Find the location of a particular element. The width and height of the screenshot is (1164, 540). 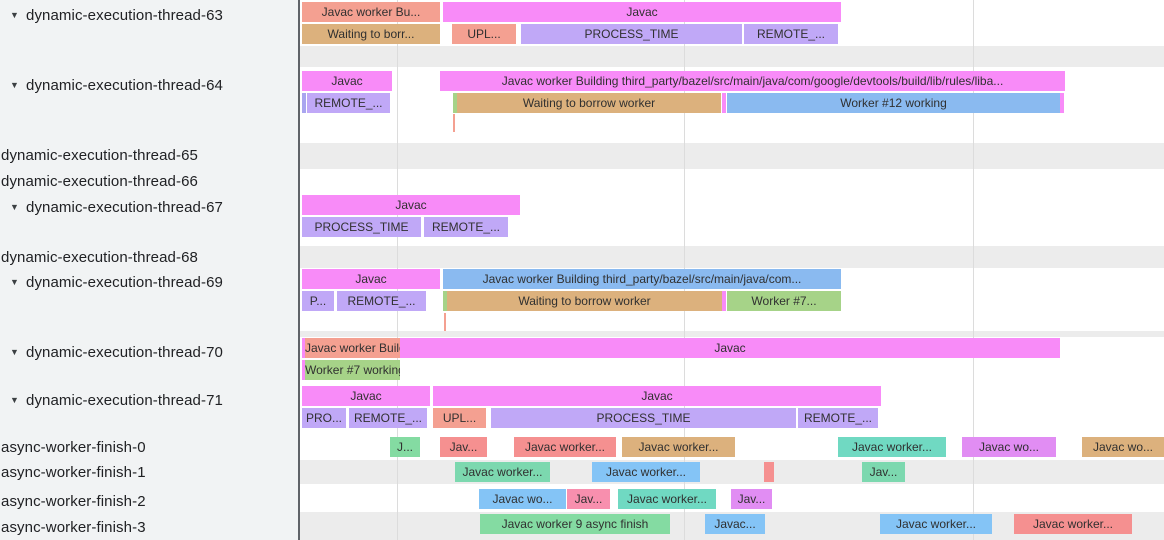

track-row: ▼ dynamic-execution-thread-64 is located at coordinates (111, 85).